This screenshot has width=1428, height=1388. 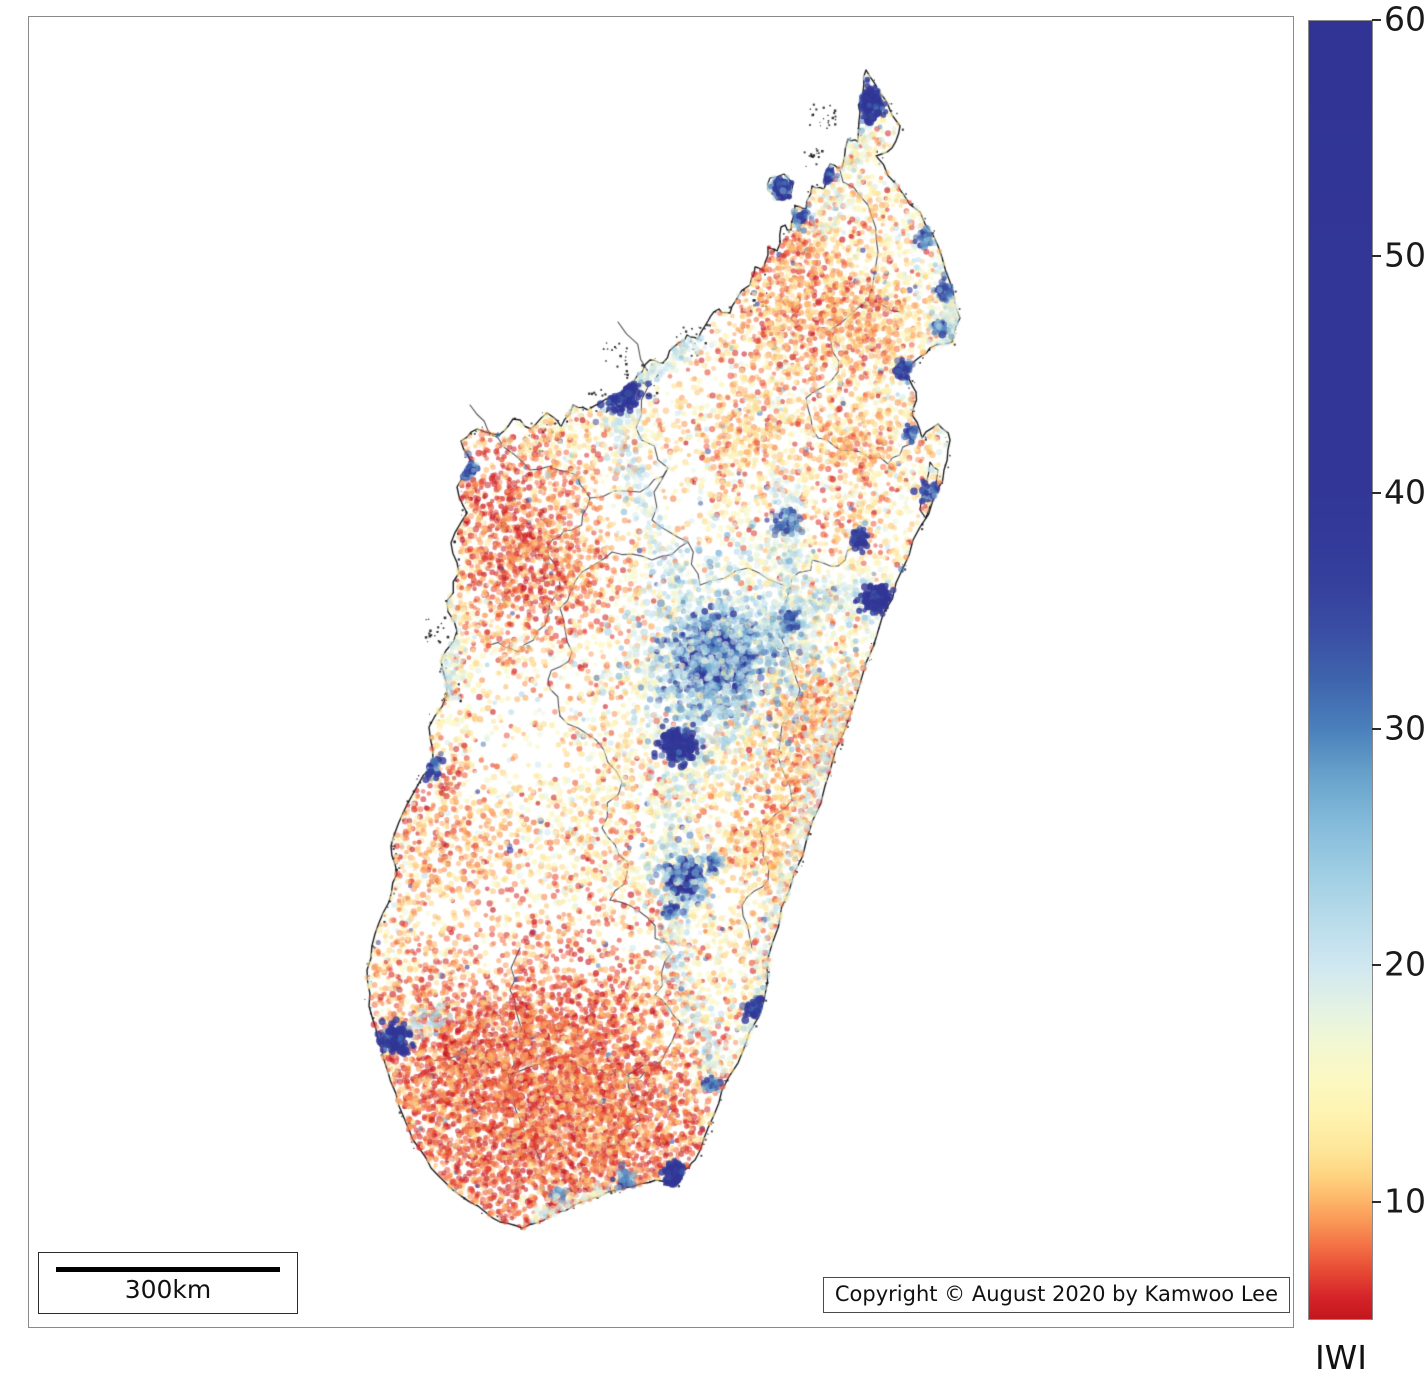 What do you see at coordinates (1405, 19) in the screenshot?
I see `colorbar-tick-label: 60` at bounding box center [1405, 19].